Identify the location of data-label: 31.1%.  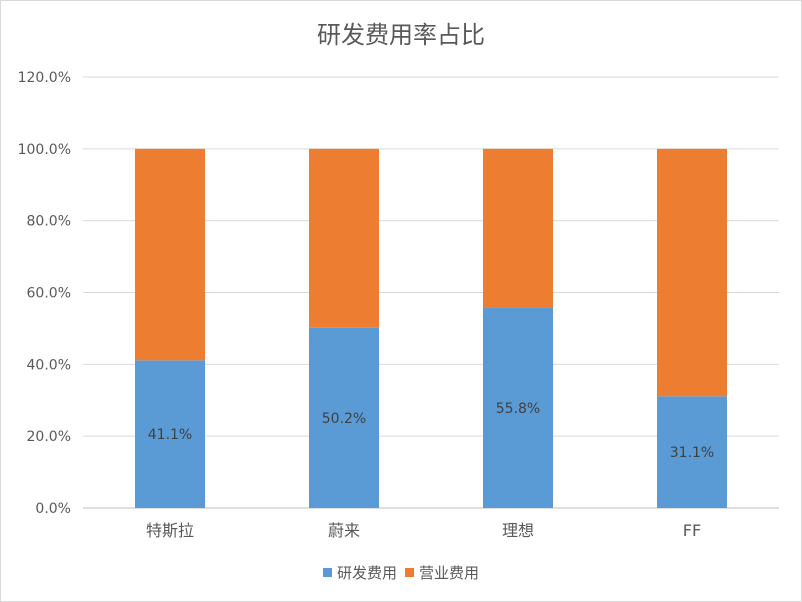
(692, 453).